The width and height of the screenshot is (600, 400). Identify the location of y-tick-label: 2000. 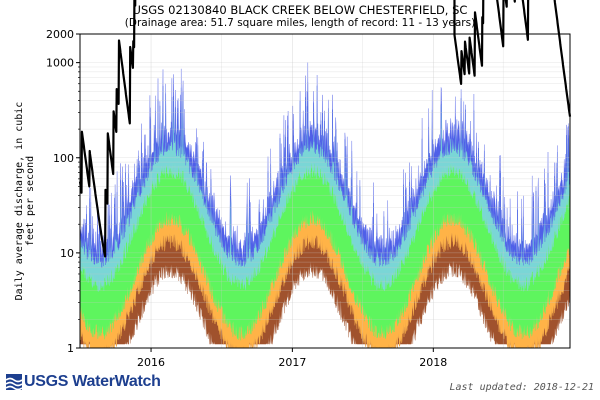
(60, 34).